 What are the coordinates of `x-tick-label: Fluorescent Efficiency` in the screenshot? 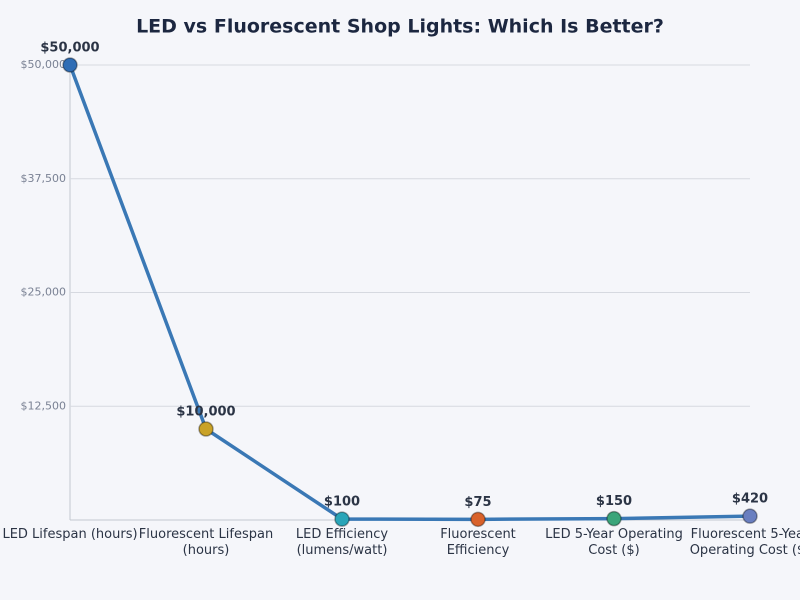 It's located at (478, 542).